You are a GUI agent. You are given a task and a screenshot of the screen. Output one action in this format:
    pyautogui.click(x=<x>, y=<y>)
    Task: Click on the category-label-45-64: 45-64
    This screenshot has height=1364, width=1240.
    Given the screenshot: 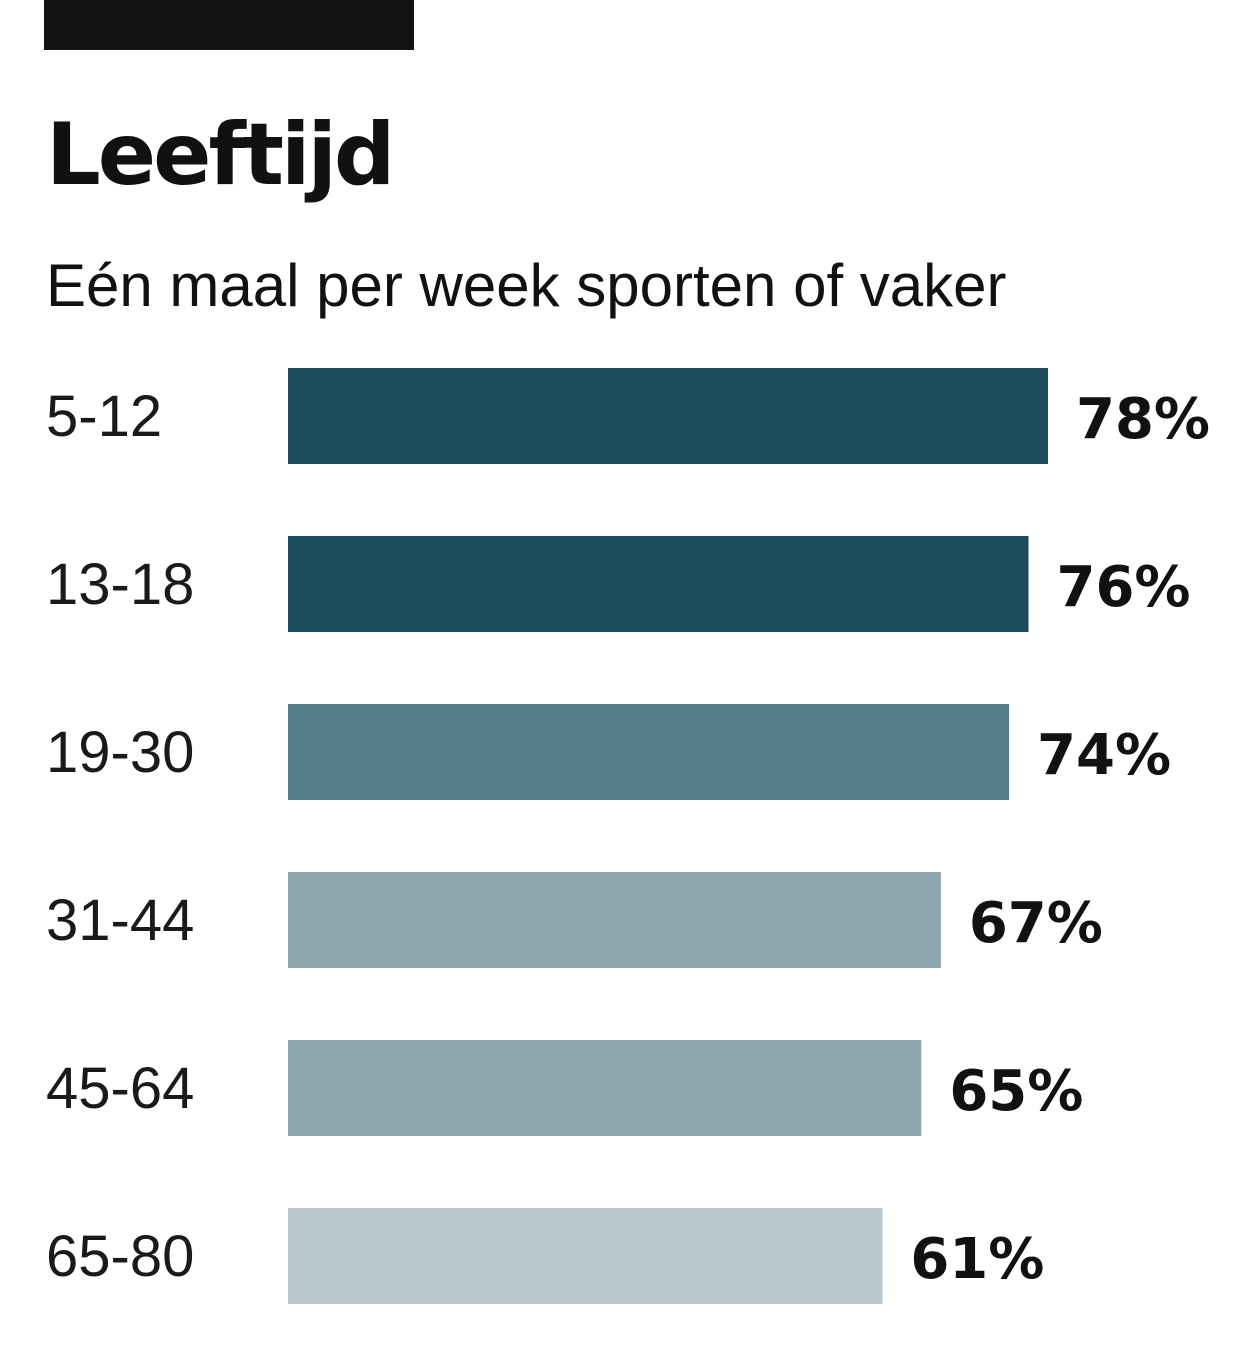 What is the action you would take?
    pyautogui.click(x=120, y=1088)
    